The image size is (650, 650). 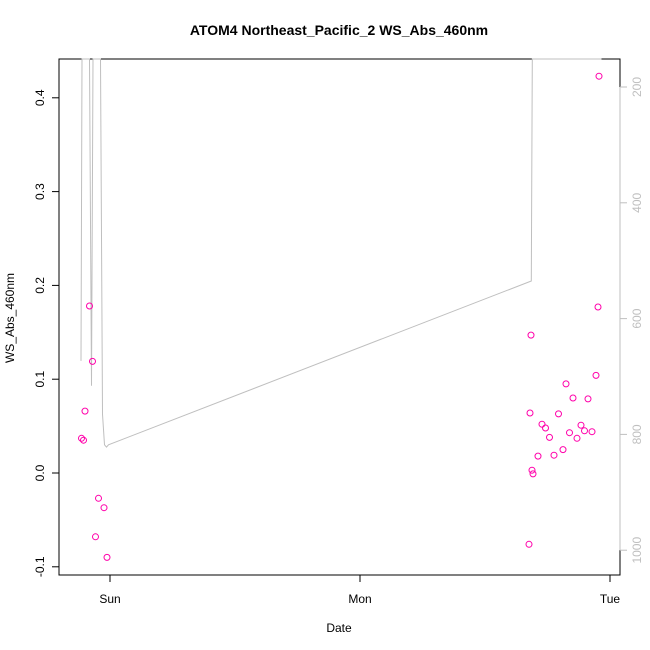 What do you see at coordinates (40, 97) in the screenshot?
I see `y-tick-label: 0.4` at bounding box center [40, 97].